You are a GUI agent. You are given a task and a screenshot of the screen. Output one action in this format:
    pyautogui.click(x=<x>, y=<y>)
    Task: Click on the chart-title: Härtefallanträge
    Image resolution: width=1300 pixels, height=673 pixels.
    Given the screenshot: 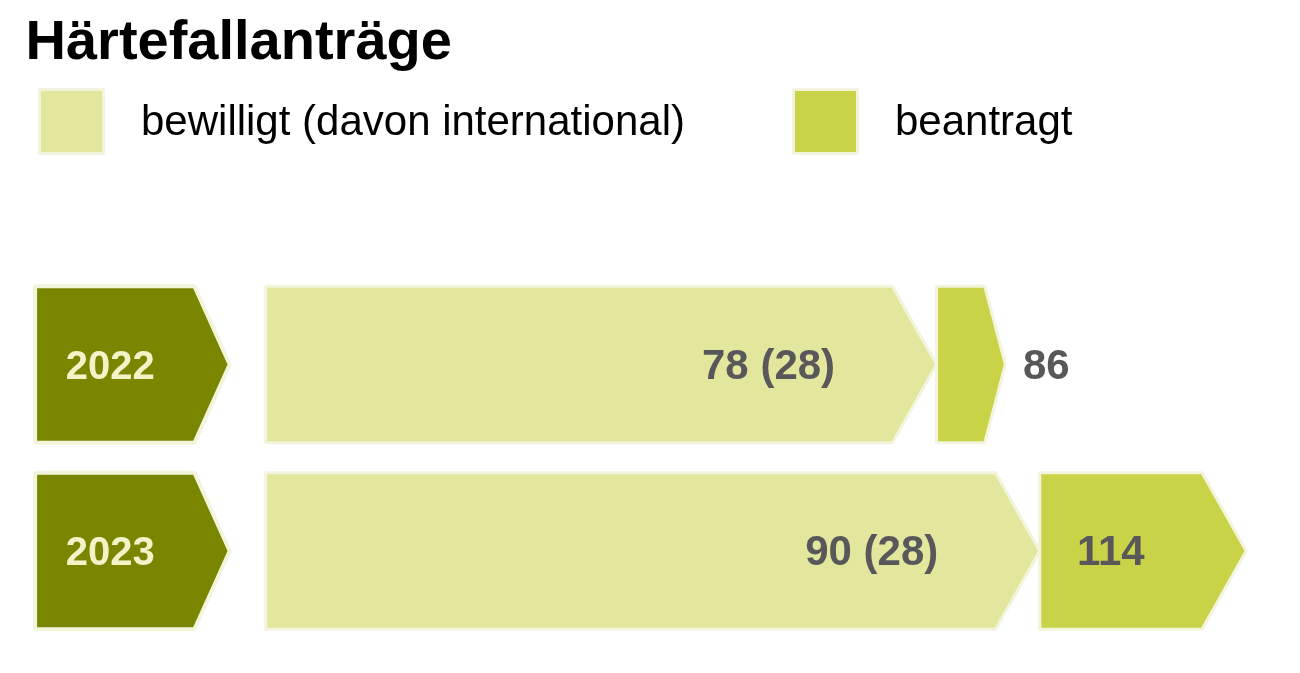 What is the action you would take?
    pyautogui.click(x=238, y=39)
    